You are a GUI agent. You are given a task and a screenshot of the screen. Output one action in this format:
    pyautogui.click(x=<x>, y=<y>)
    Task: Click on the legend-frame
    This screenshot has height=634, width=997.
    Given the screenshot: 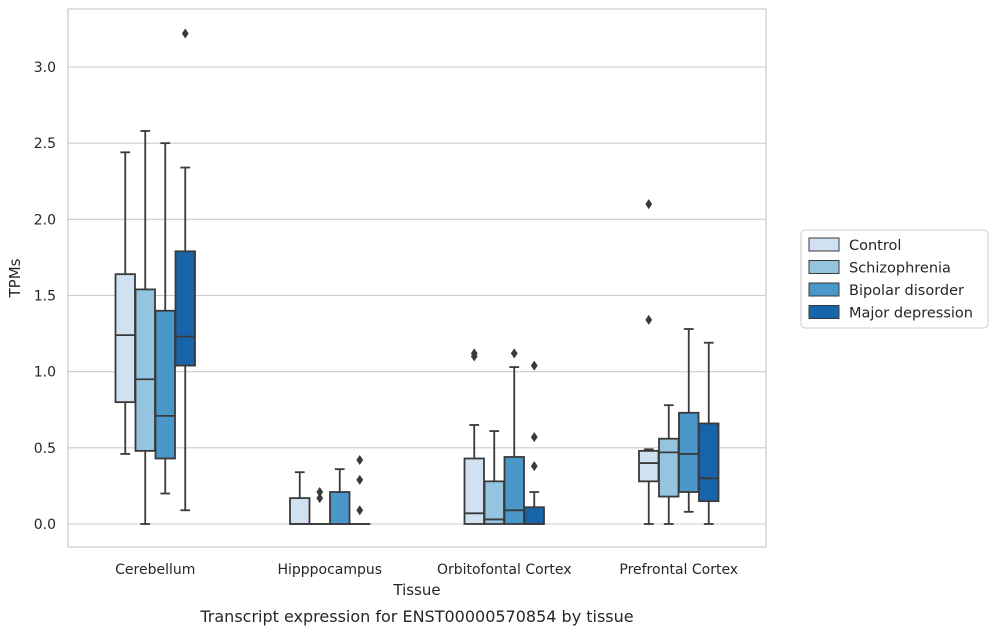 What is the action you would take?
    pyautogui.click(x=894, y=279)
    